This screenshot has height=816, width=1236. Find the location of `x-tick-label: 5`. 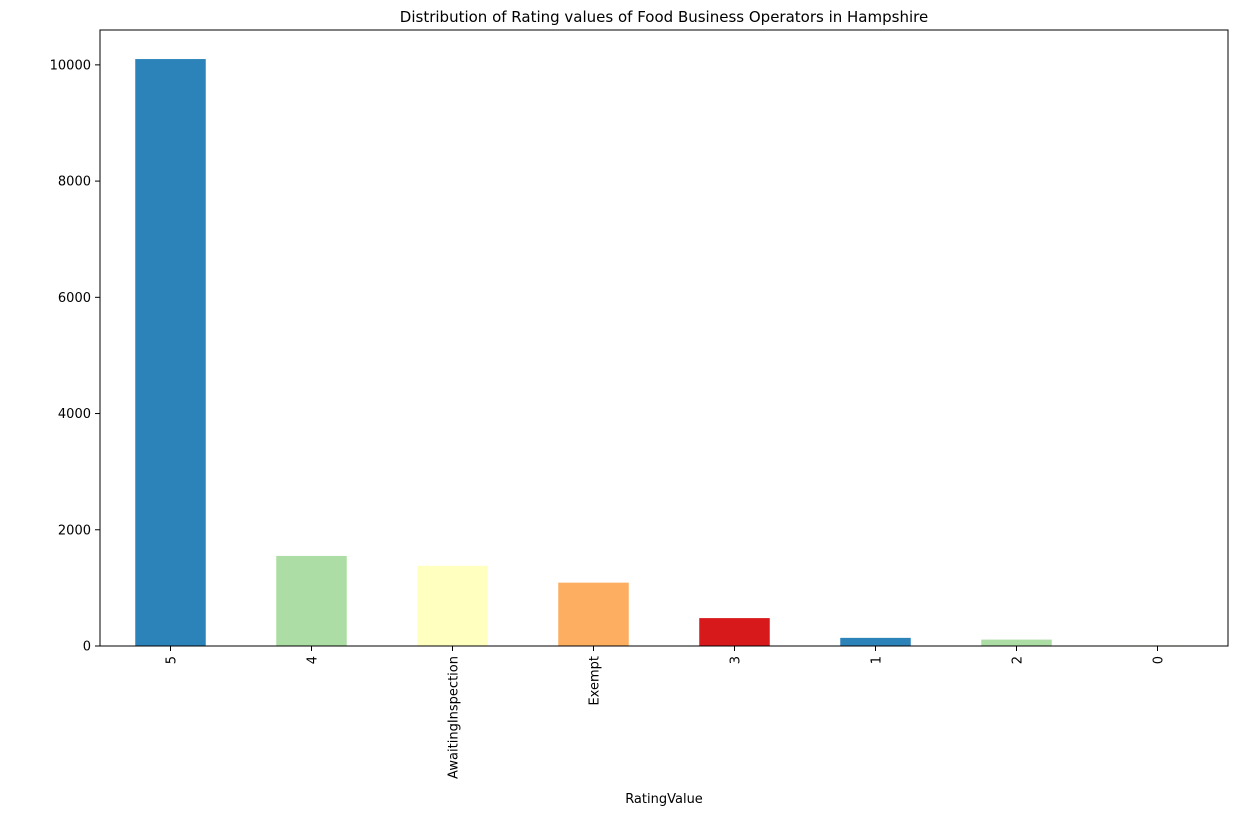

x-tick-label: 5 is located at coordinates (172, 660).